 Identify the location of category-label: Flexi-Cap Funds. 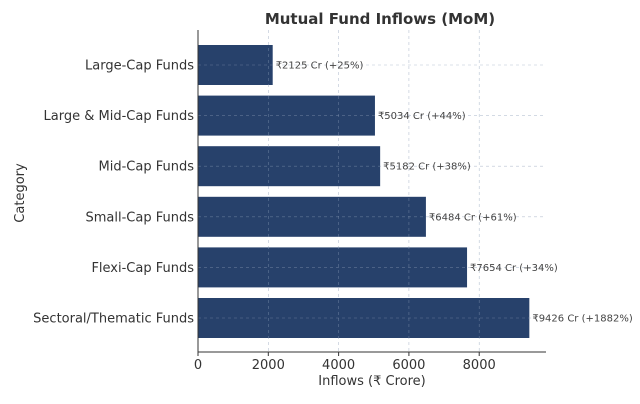
(142, 268).